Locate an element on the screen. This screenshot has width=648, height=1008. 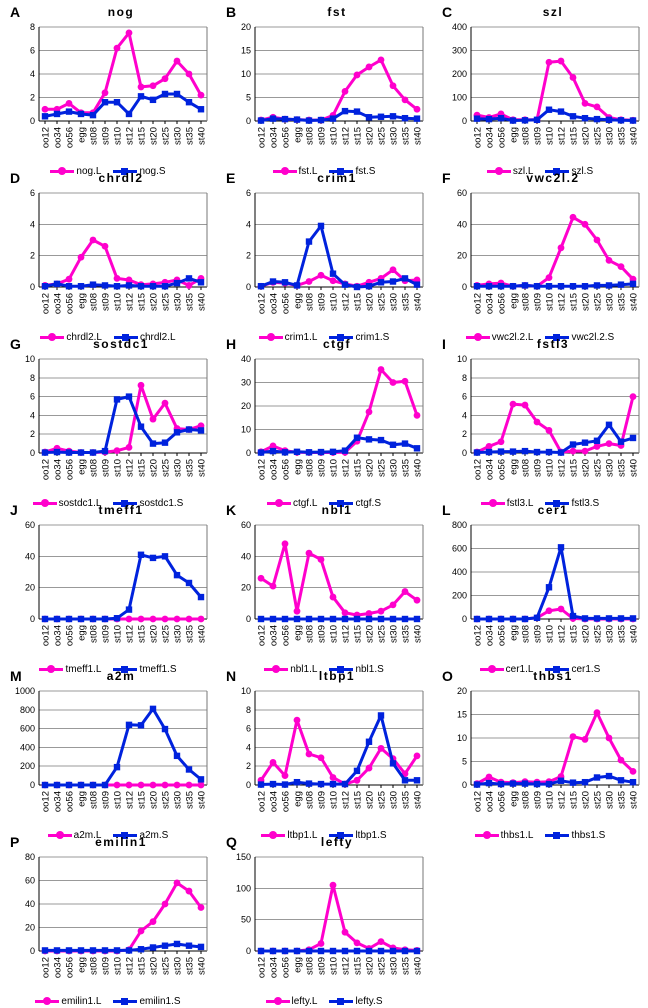
panel-letter: I is located at coordinates (444, 344).